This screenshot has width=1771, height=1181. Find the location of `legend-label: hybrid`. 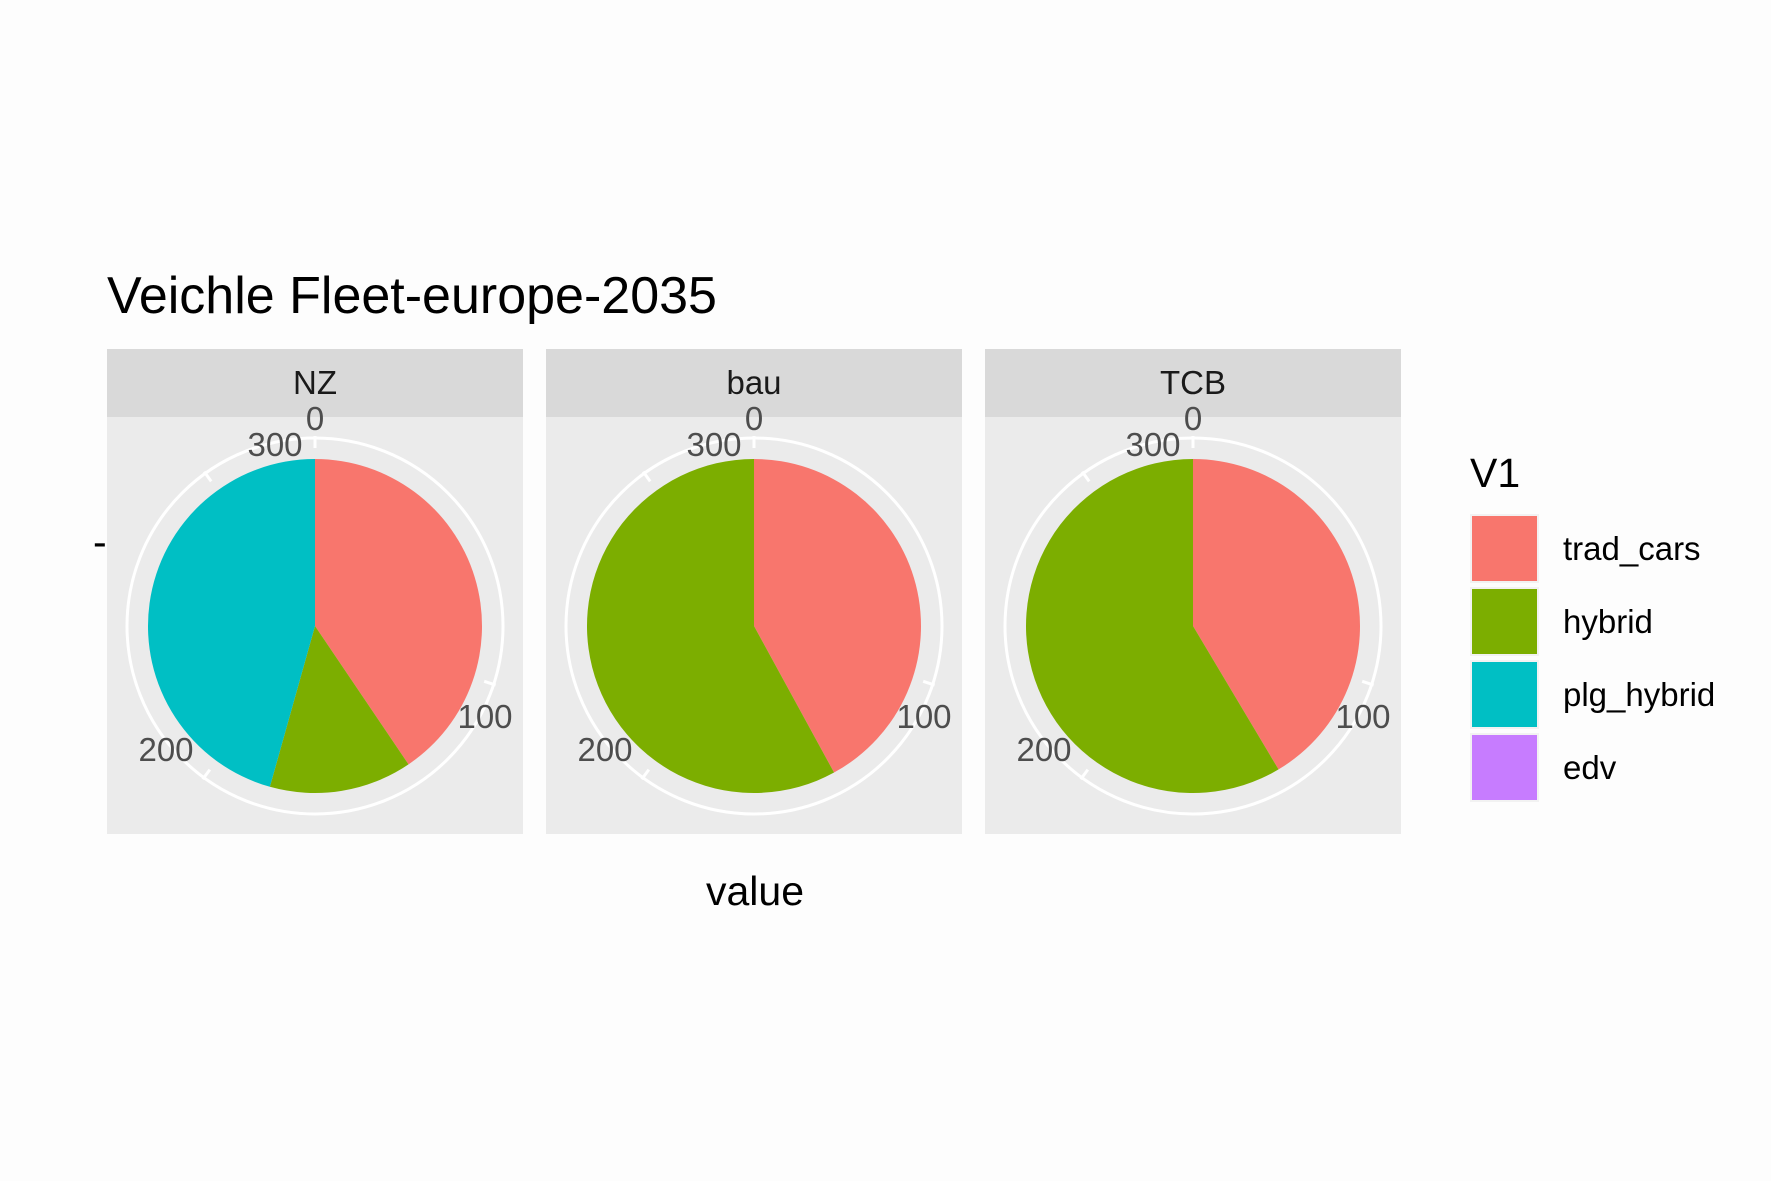

legend-label: hybrid is located at coordinates (1608, 621).